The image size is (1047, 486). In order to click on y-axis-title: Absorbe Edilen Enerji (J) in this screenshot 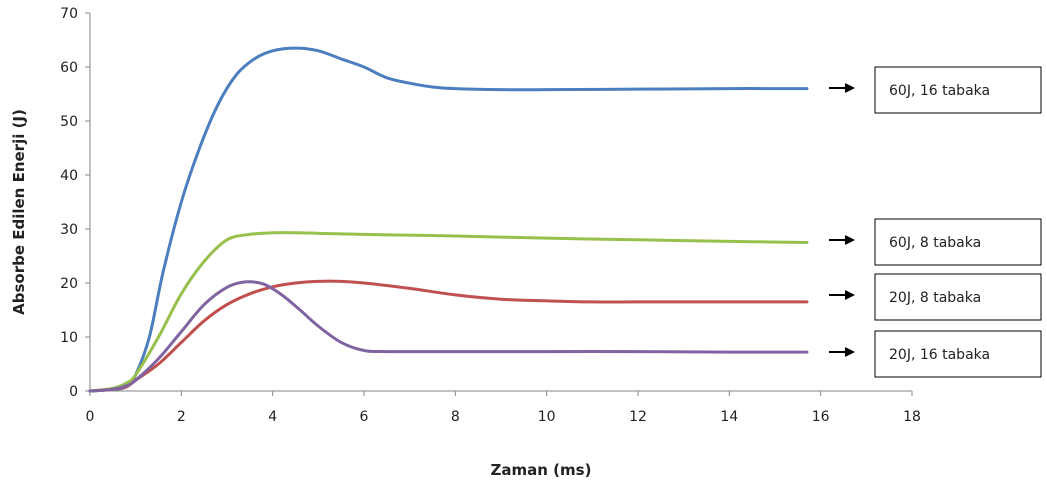, I will do `click(19, 212)`.